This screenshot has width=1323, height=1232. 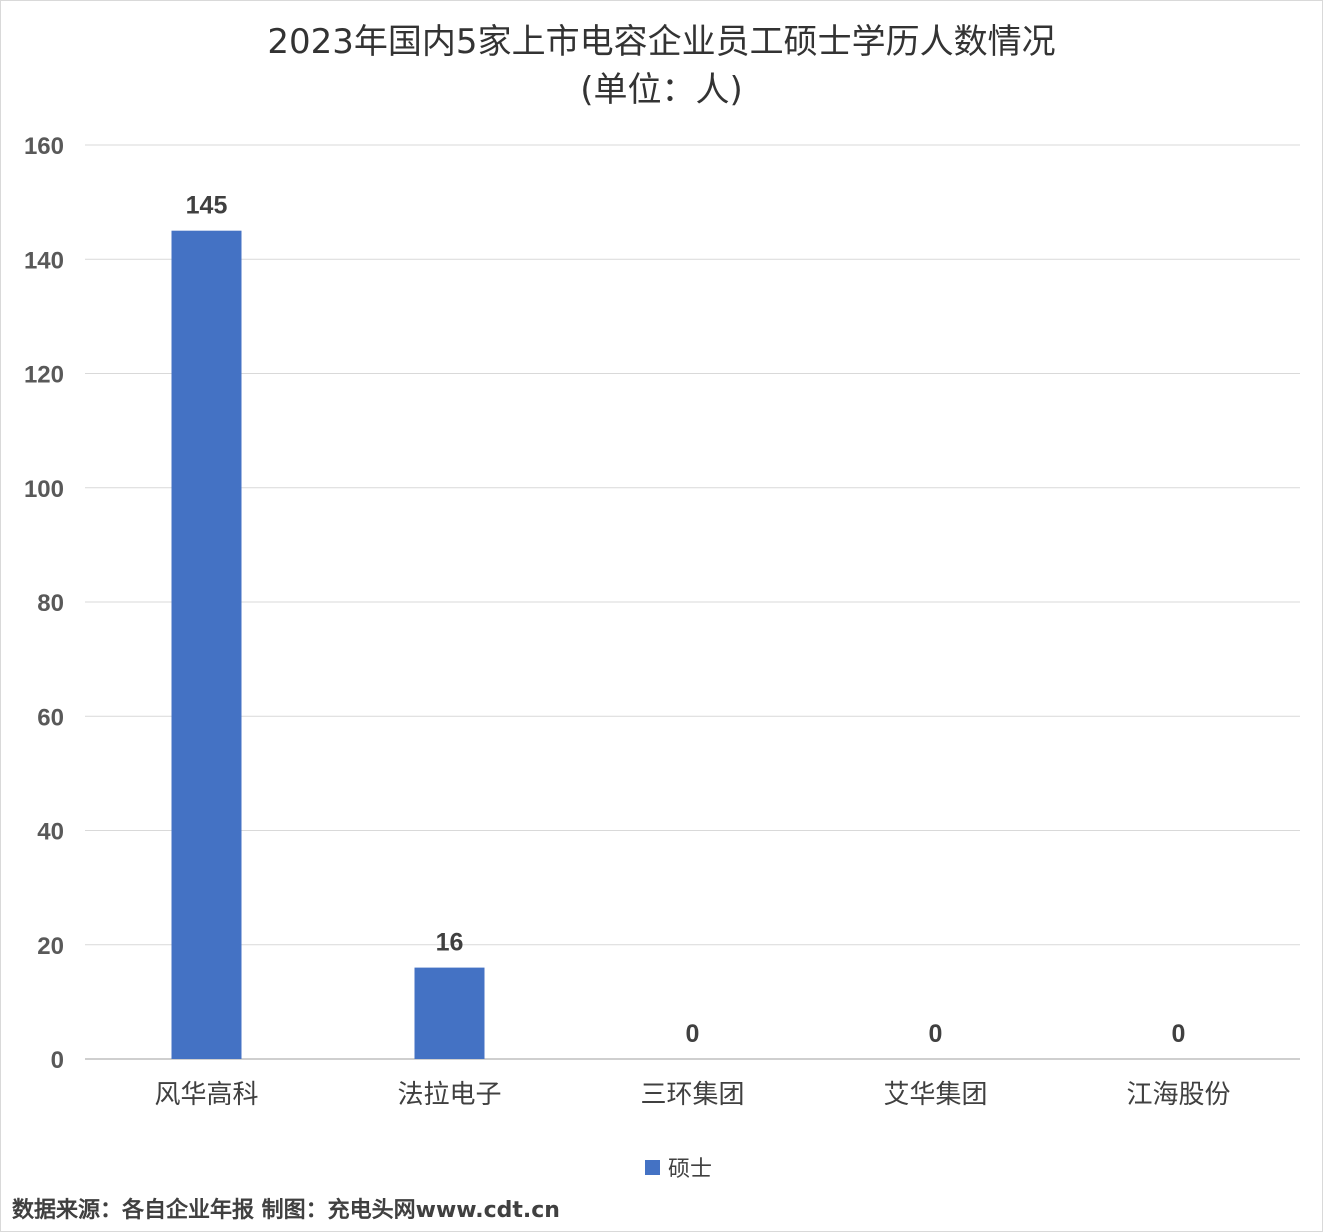 What do you see at coordinates (692, 1095) in the screenshot?
I see `category-label: 三环集团` at bounding box center [692, 1095].